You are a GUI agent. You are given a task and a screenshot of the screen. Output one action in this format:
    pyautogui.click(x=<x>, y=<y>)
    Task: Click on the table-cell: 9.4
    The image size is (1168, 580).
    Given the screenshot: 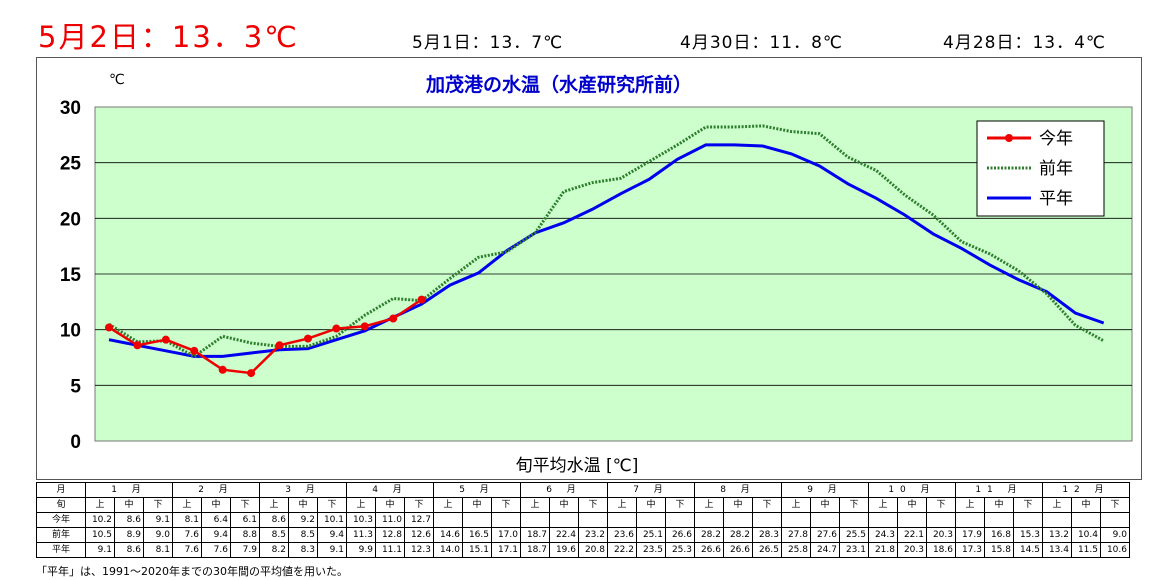 What is the action you would take?
    pyautogui.click(x=216, y=535)
    